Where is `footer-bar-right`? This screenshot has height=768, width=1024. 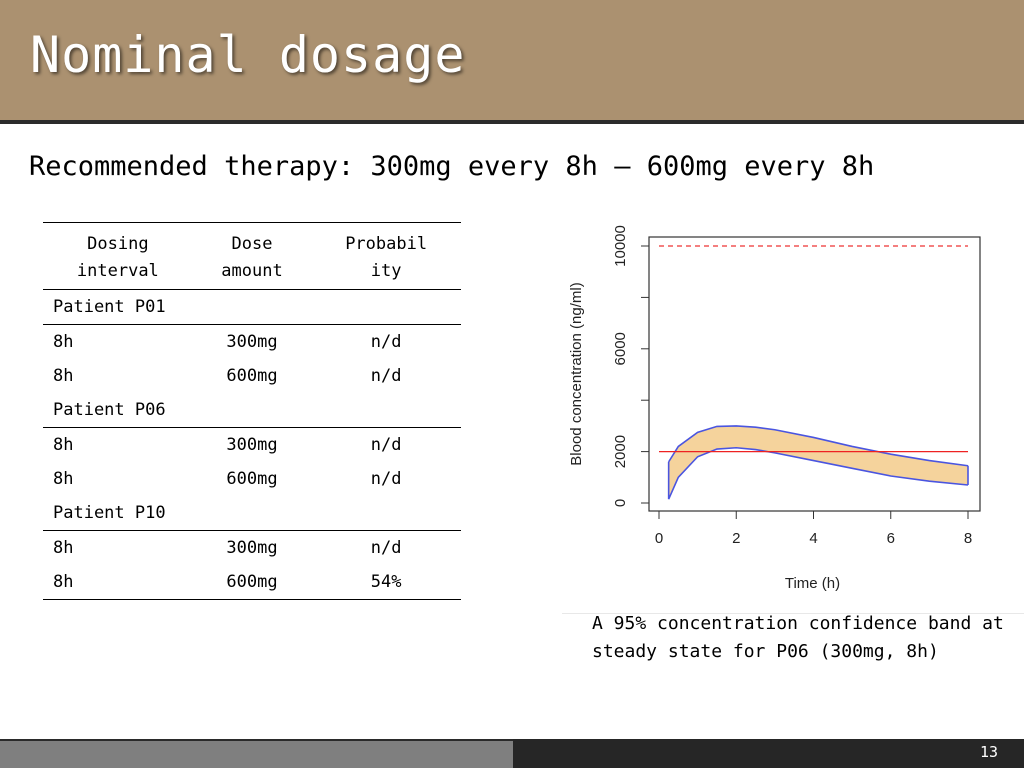
footer-bar-right is located at coordinates (768, 753).